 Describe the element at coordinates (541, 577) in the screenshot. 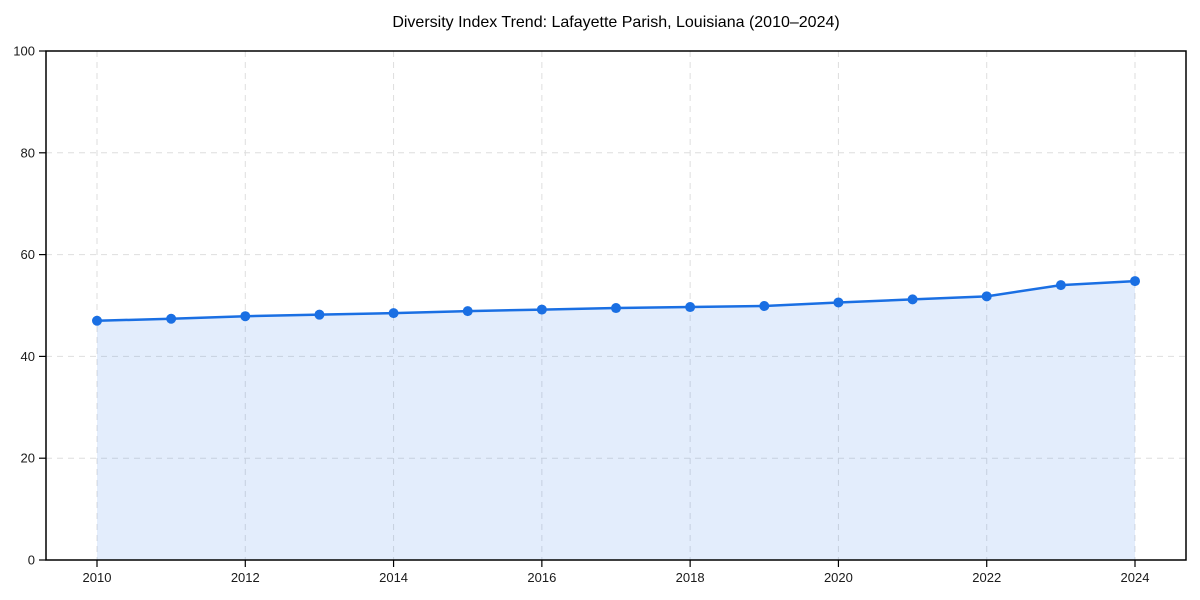

I see `x-tick-label: 2016` at that location.